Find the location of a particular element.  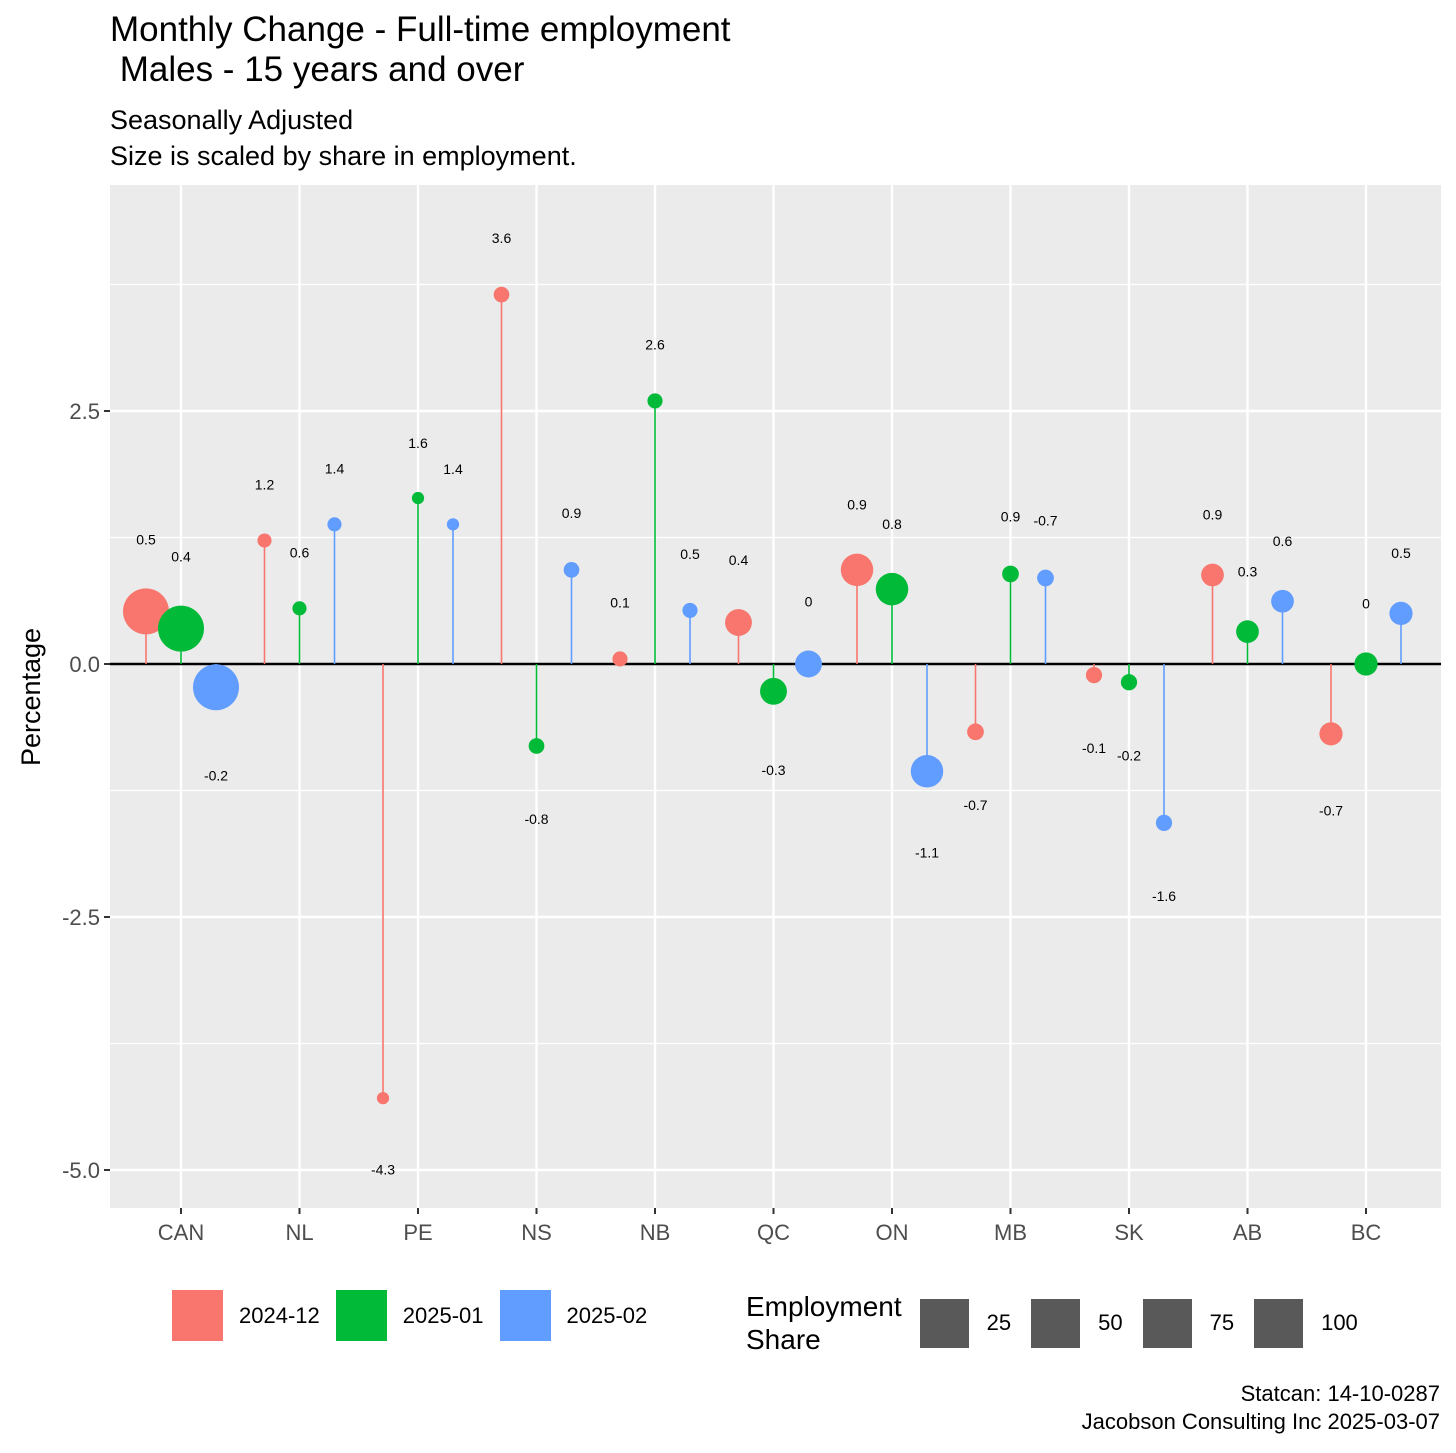

data-label: -0.1 is located at coordinates (1094, 748).